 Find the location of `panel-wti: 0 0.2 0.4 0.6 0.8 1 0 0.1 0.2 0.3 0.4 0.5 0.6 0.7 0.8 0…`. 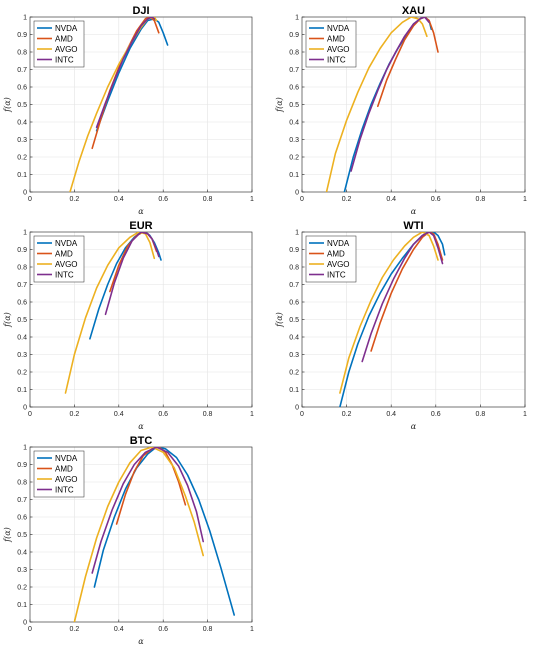

panel-wti: 0 0.2 0.4 0.6 0.8 1 0 0.1 0.2 0.3 0.4 0.5 0.6 0.7 0.8 0… is located at coordinates (401, 325).